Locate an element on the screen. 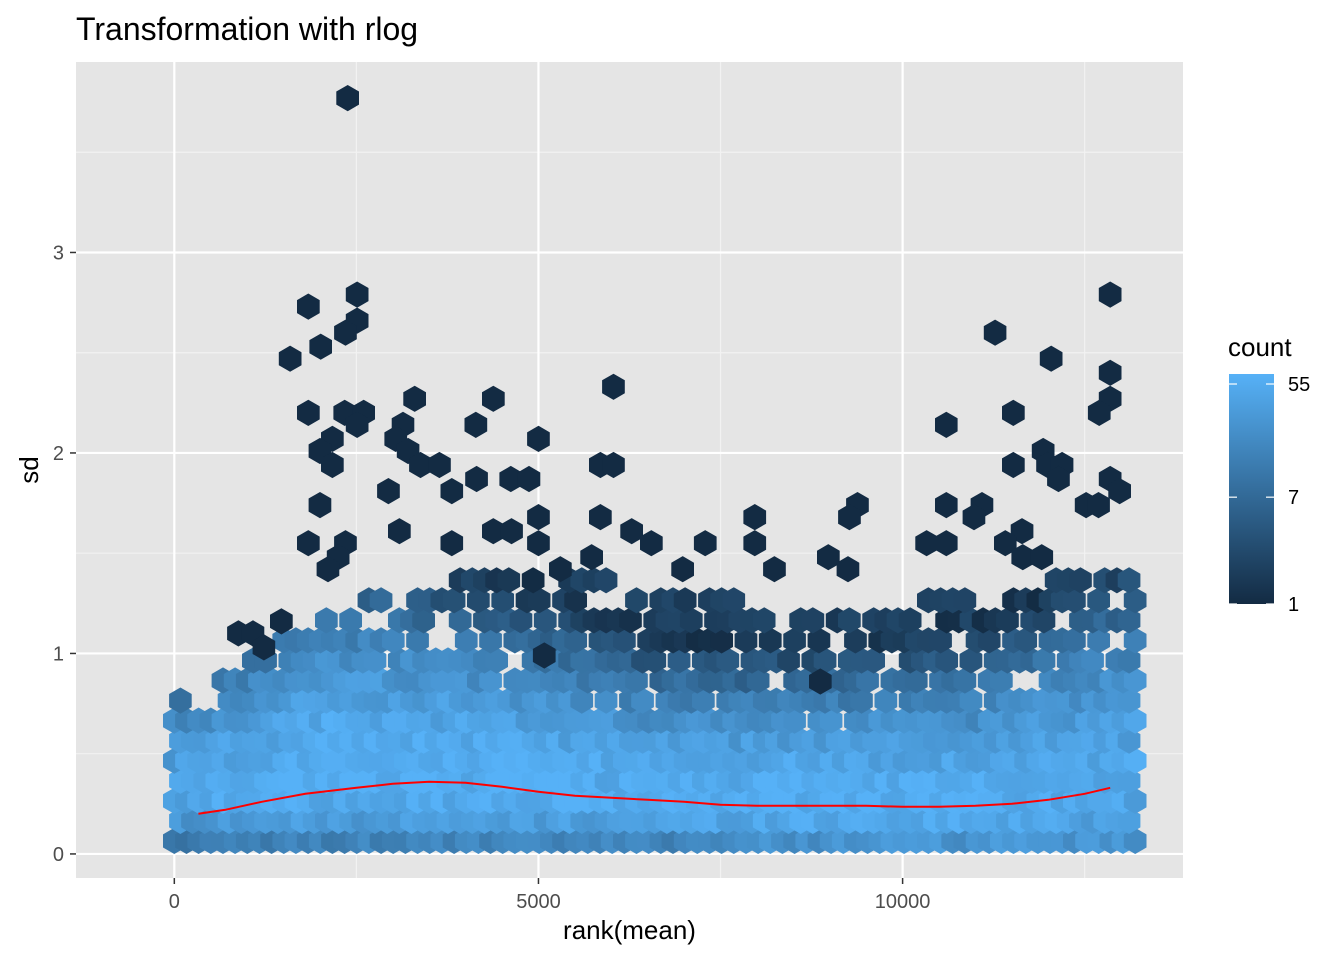 This screenshot has width=1344, height=960. y-tick-label: 0 is located at coordinates (58, 855).